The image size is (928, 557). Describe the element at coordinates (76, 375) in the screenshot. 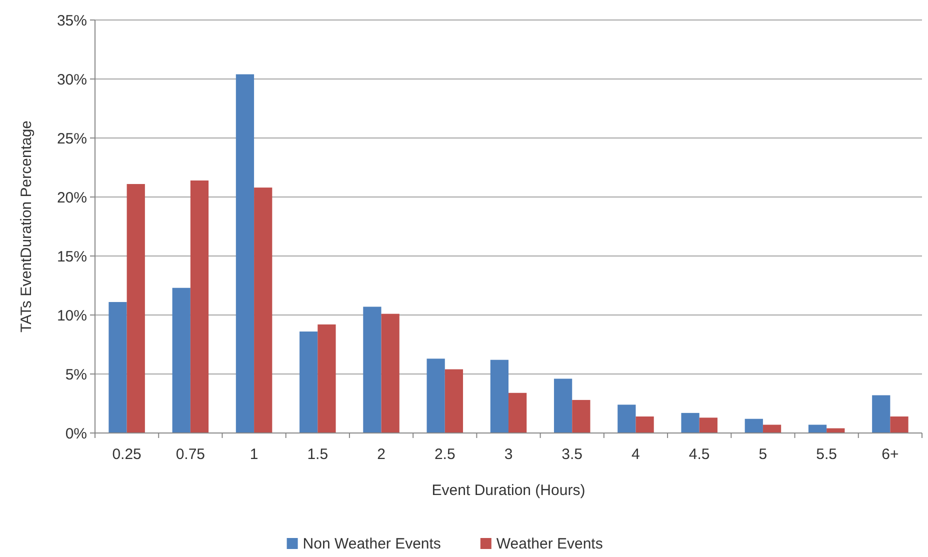

I see `y-tick-label: 5%` at that location.